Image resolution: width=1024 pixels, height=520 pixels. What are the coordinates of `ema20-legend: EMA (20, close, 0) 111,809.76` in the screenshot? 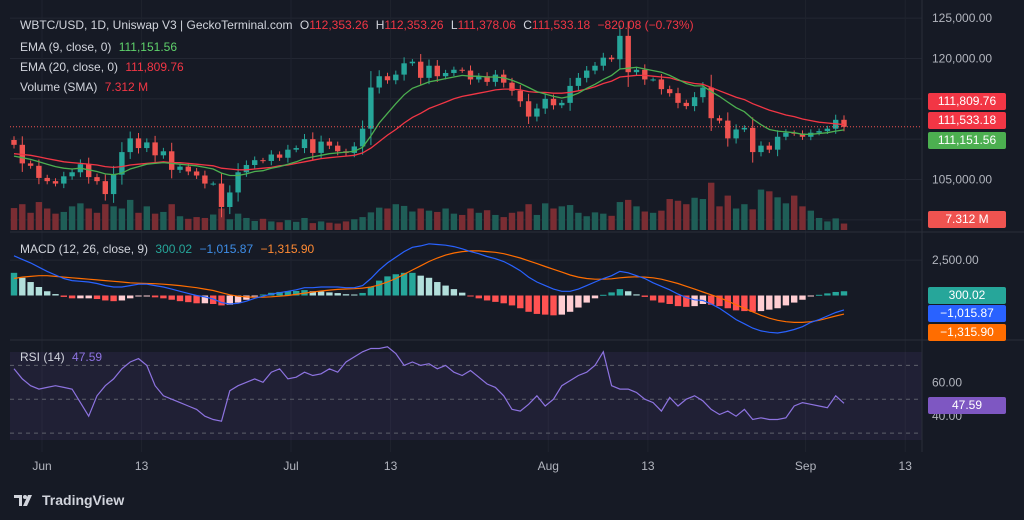 It's located at (104, 67).